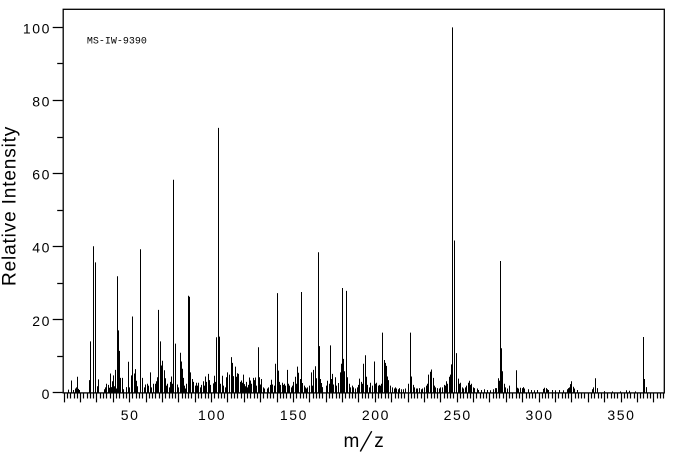 The image size is (676, 460). Describe the element at coordinates (10, 206) in the screenshot. I see `svg-text: Relative Intensity` at that location.